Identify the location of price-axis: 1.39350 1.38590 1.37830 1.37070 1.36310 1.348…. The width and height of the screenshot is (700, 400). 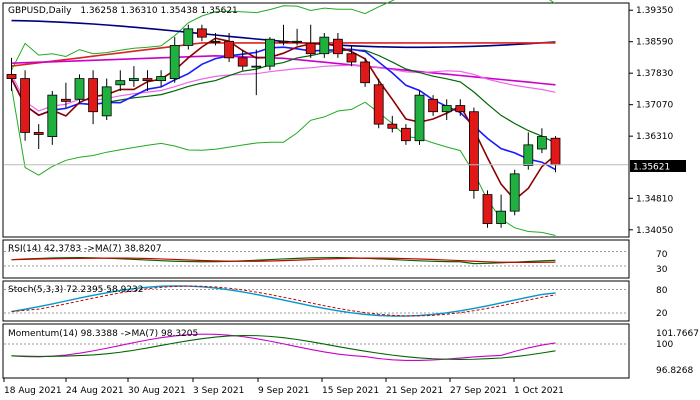
(651, 121).